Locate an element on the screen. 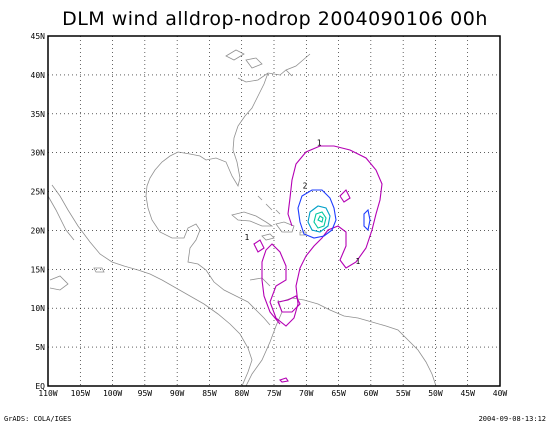 The width and height of the screenshot is (550, 425). x-tick-label: 95W is located at coordinates (145, 393).